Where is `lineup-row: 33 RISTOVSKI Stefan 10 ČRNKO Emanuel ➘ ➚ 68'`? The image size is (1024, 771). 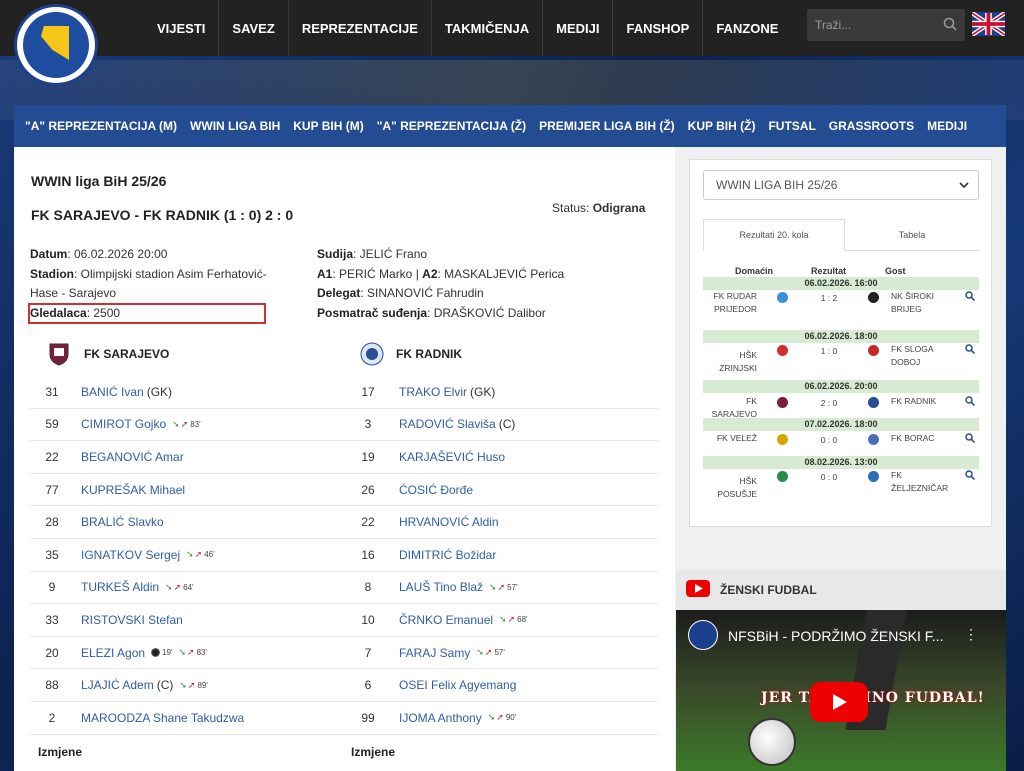
lineup-row: 33 RISTOVSKI Stefan 10 ČRNKO Emanuel ➘ ➚ 68' is located at coordinates (344, 620).